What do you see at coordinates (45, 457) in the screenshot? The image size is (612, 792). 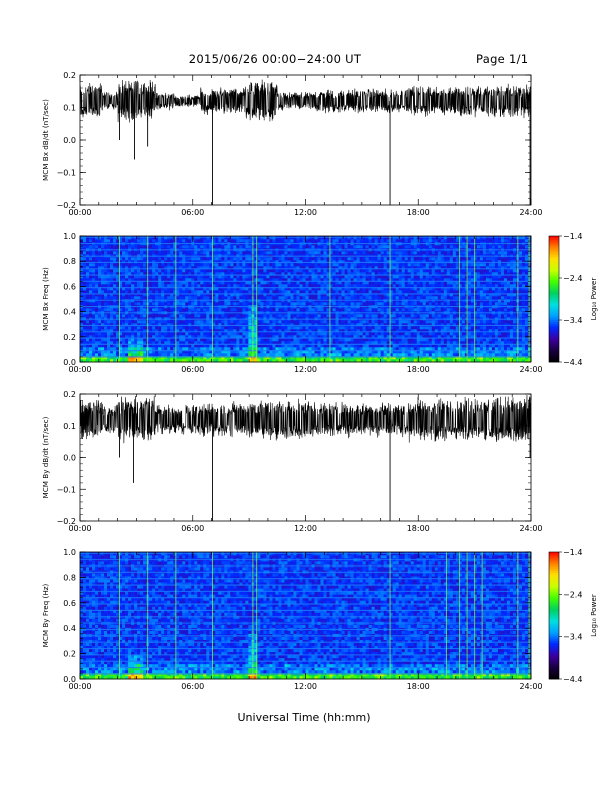 I see `y-axis-label: MCM By dB/dt (nT/sec)` at bounding box center [45, 457].